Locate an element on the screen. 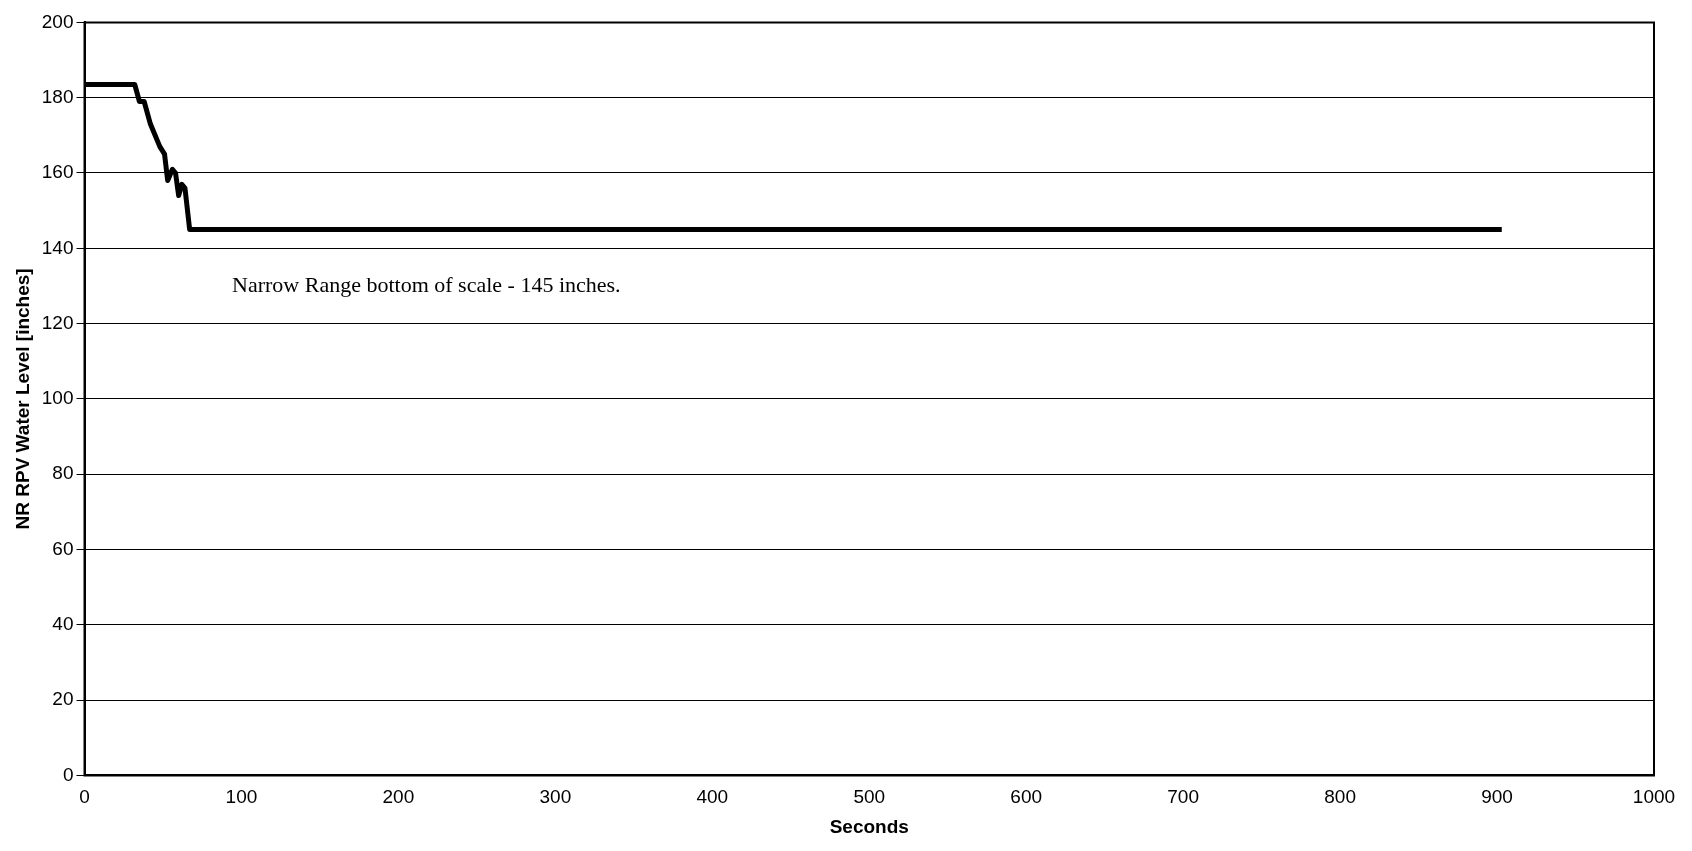  y-tick-label: 100 is located at coordinates (57, 398).